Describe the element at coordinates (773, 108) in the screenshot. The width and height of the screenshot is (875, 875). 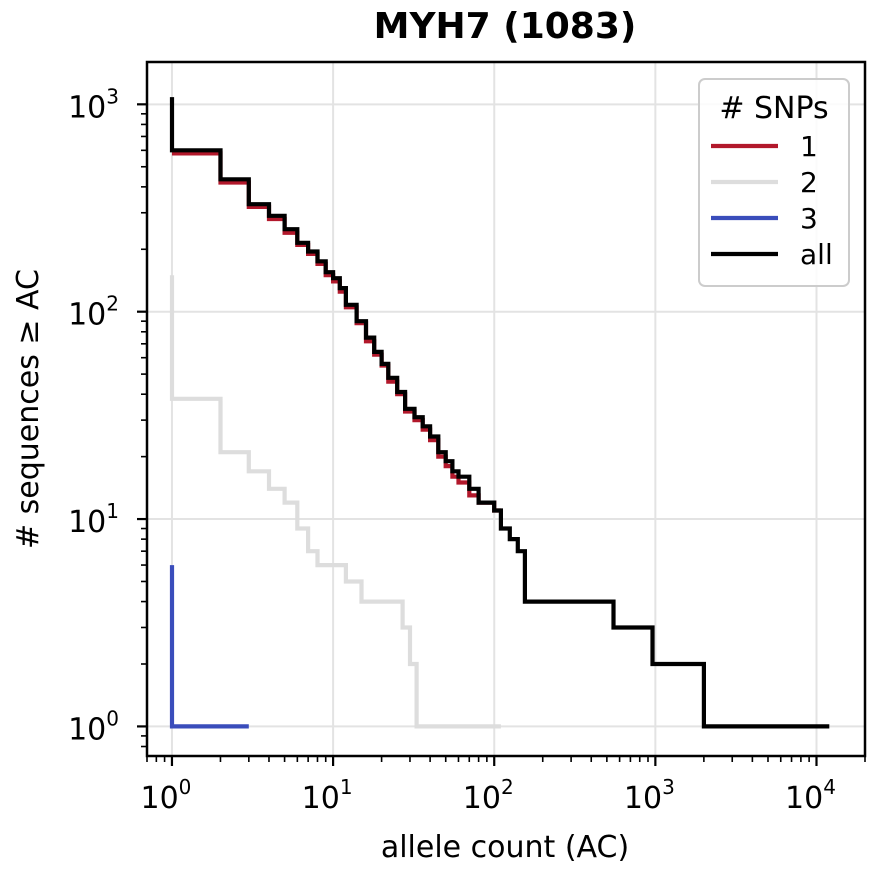
I see `legend-title: # SNPs` at that location.